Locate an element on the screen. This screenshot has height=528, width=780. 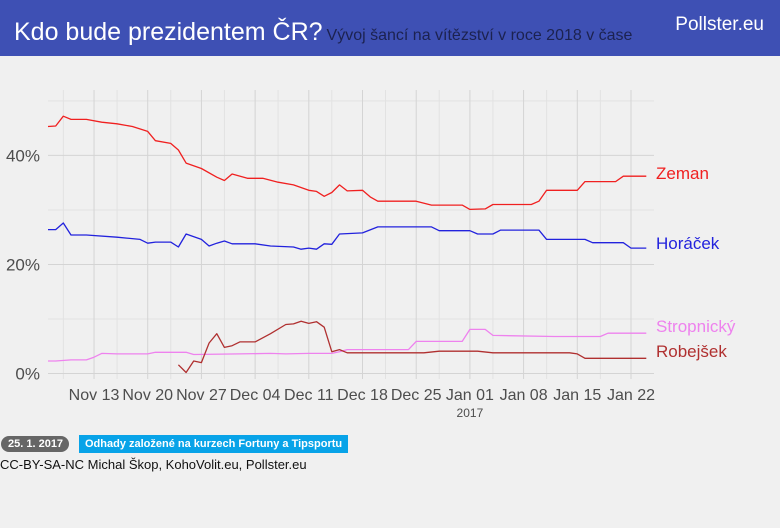
x-tick-label: Jan 08 is located at coordinates (524, 395).